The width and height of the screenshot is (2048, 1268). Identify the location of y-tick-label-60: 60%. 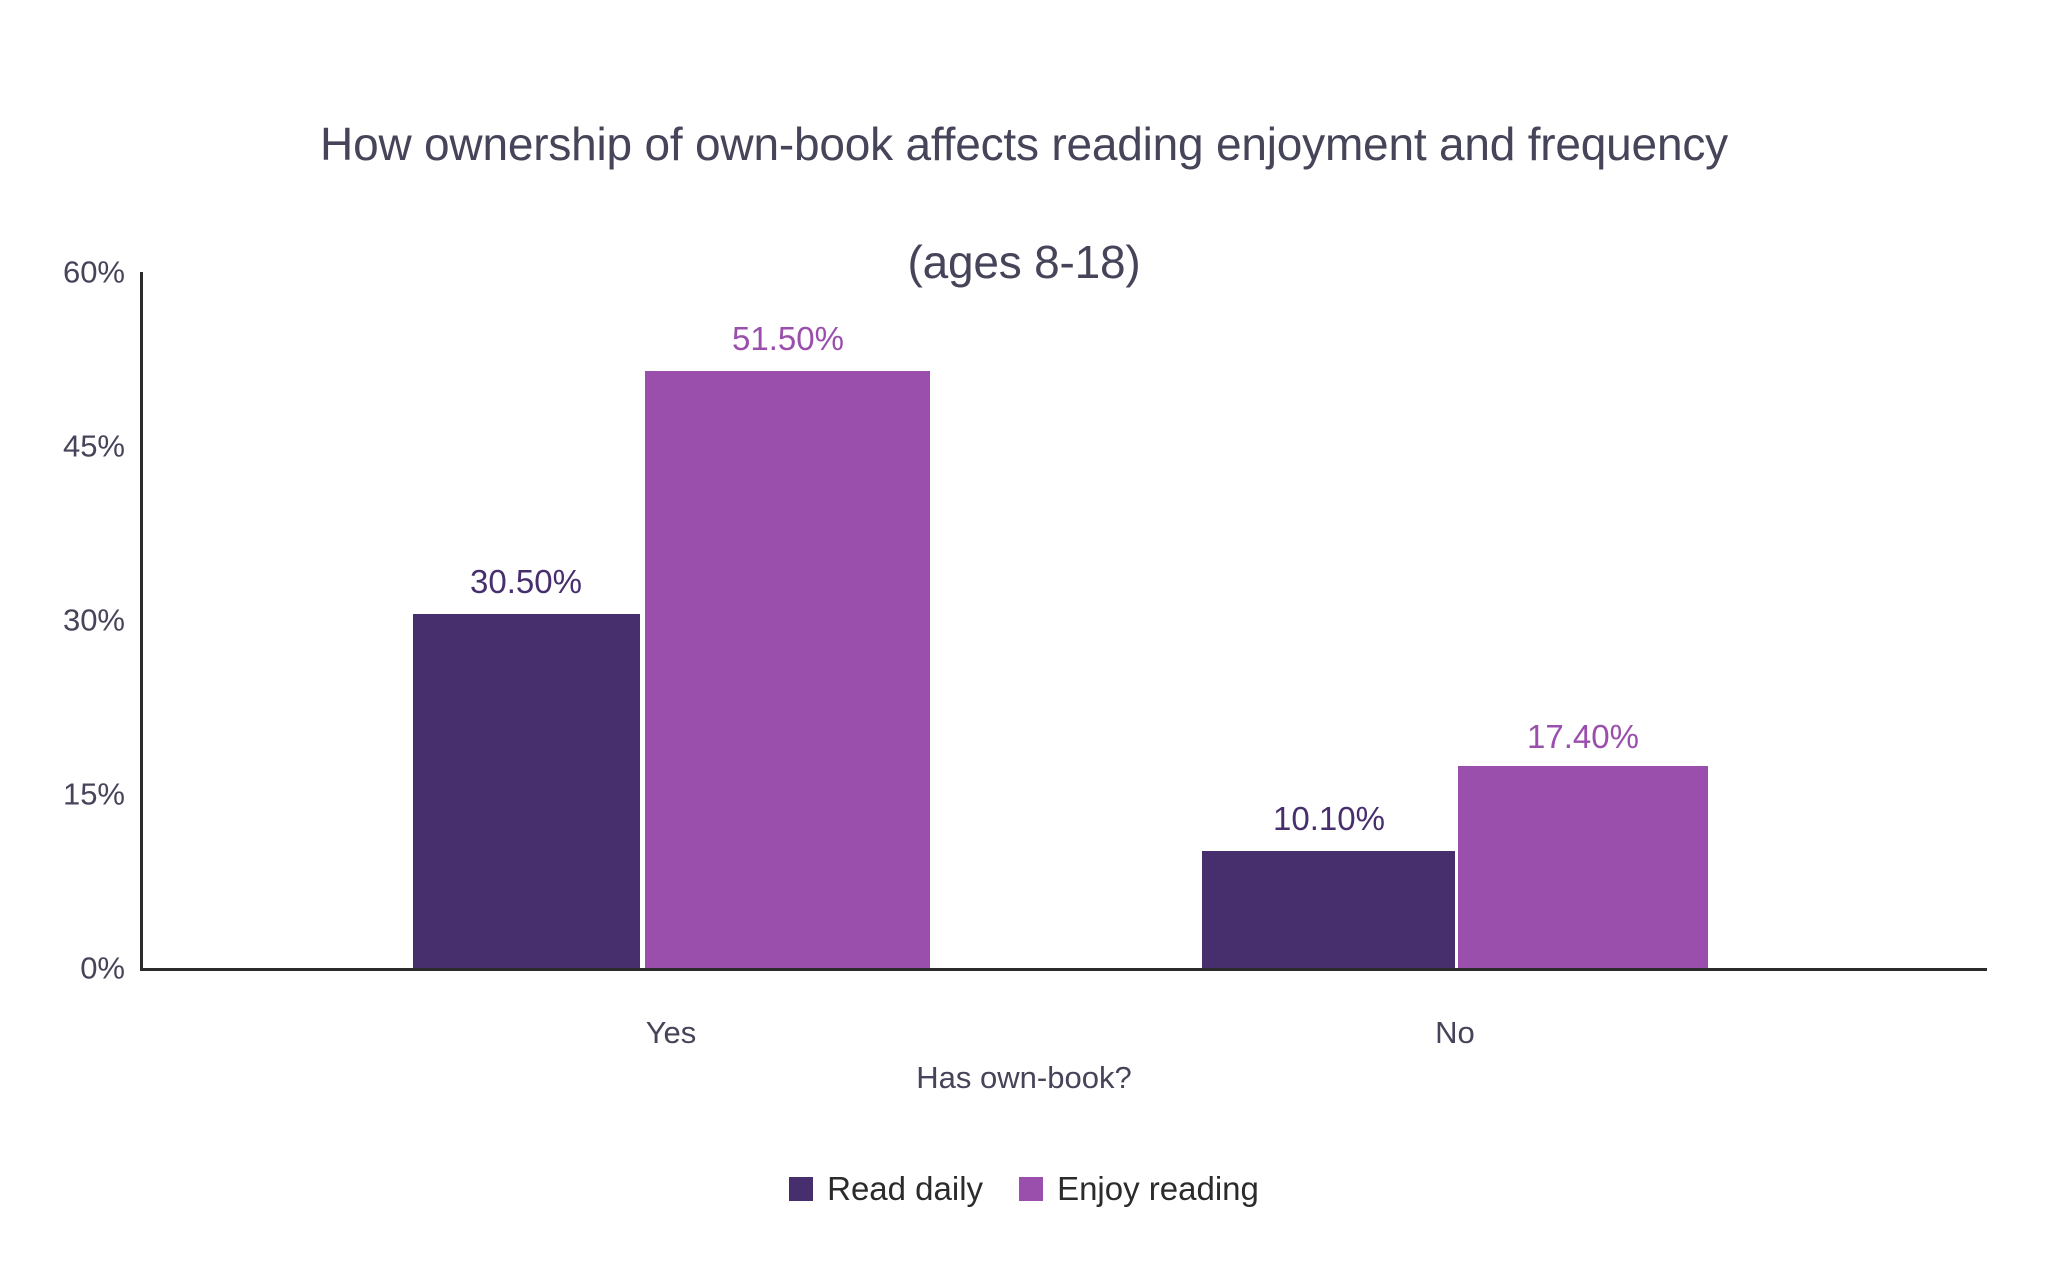
(93, 272).